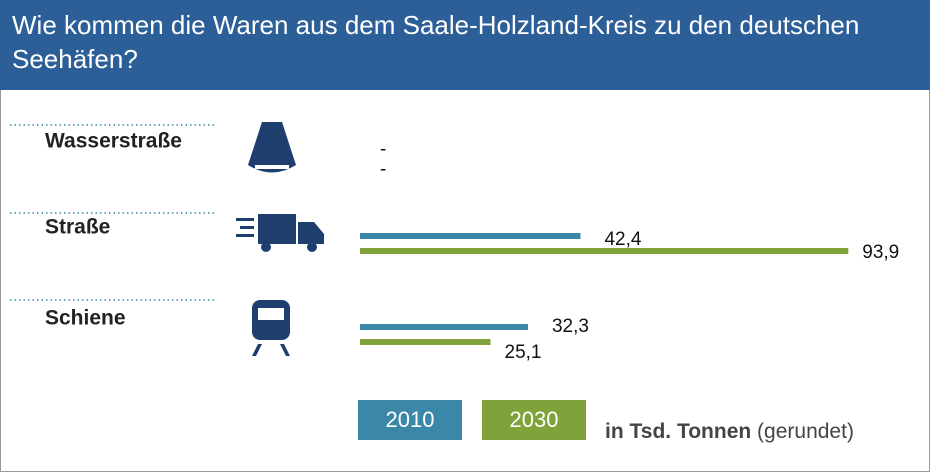 This screenshot has width=930, height=472. What do you see at coordinates (622, 239) in the screenshot?
I see `value-label: 42,4` at bounding box center [622, 239].